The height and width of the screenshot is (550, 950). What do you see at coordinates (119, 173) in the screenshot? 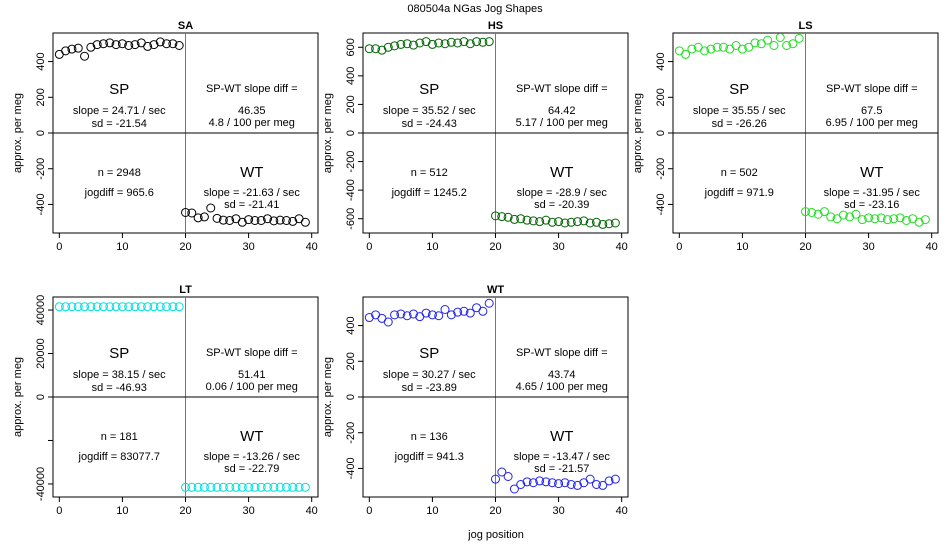
I see `n-count: n = 2948` at bounding box center [119, 173].